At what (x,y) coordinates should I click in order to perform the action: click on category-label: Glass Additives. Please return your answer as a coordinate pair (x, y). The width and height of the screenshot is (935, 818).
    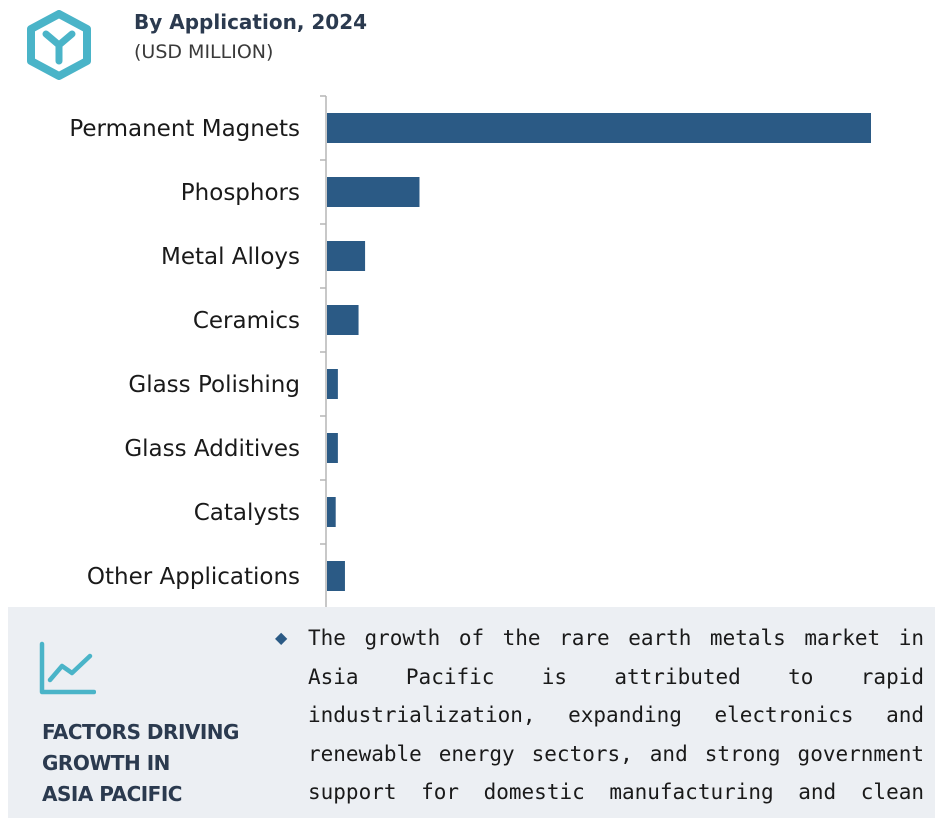
    Looking at the image, I should click on (212, 449).